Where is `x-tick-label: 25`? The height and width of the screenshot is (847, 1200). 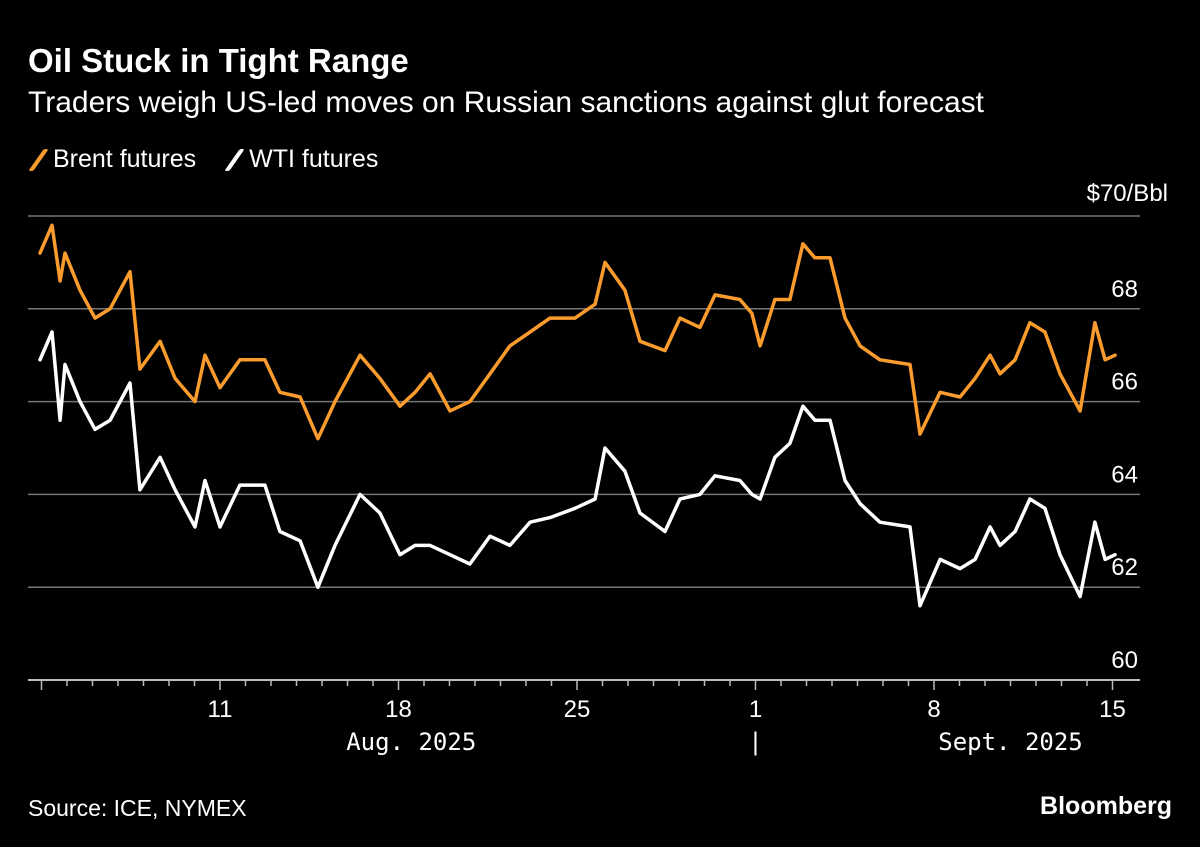 x-tick-label: 25 is located at coordinates (577, 709).